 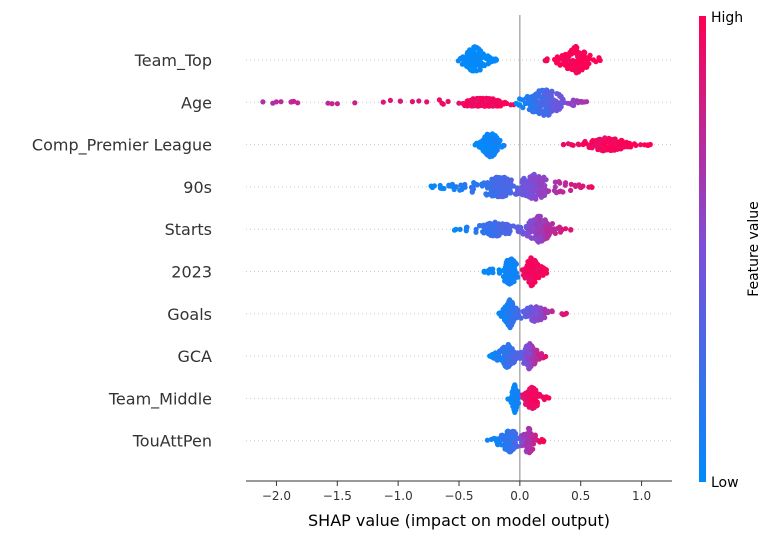 I want to click on feature-label: GCA, so click(x=194, y=356).